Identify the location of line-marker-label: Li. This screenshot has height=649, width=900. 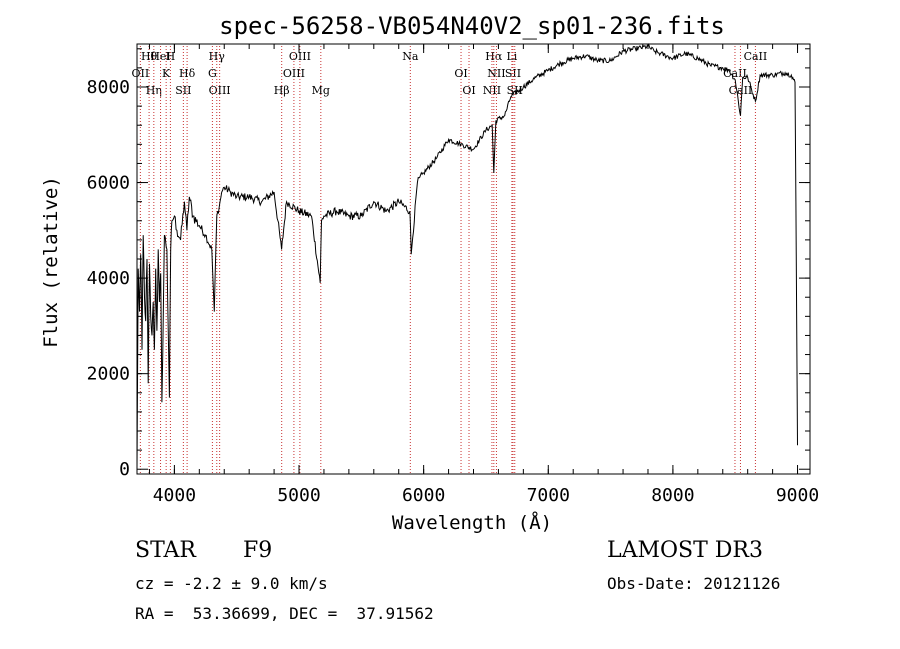
(511, 56).